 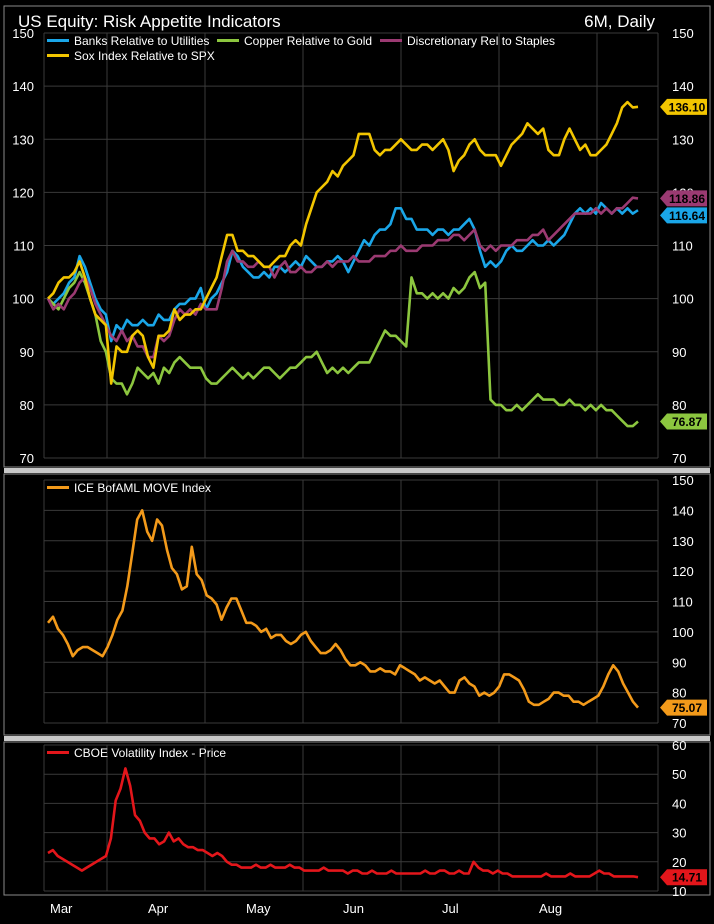 I want to click on risk-ytick-left-3: 100, so click(x=23, y=299).